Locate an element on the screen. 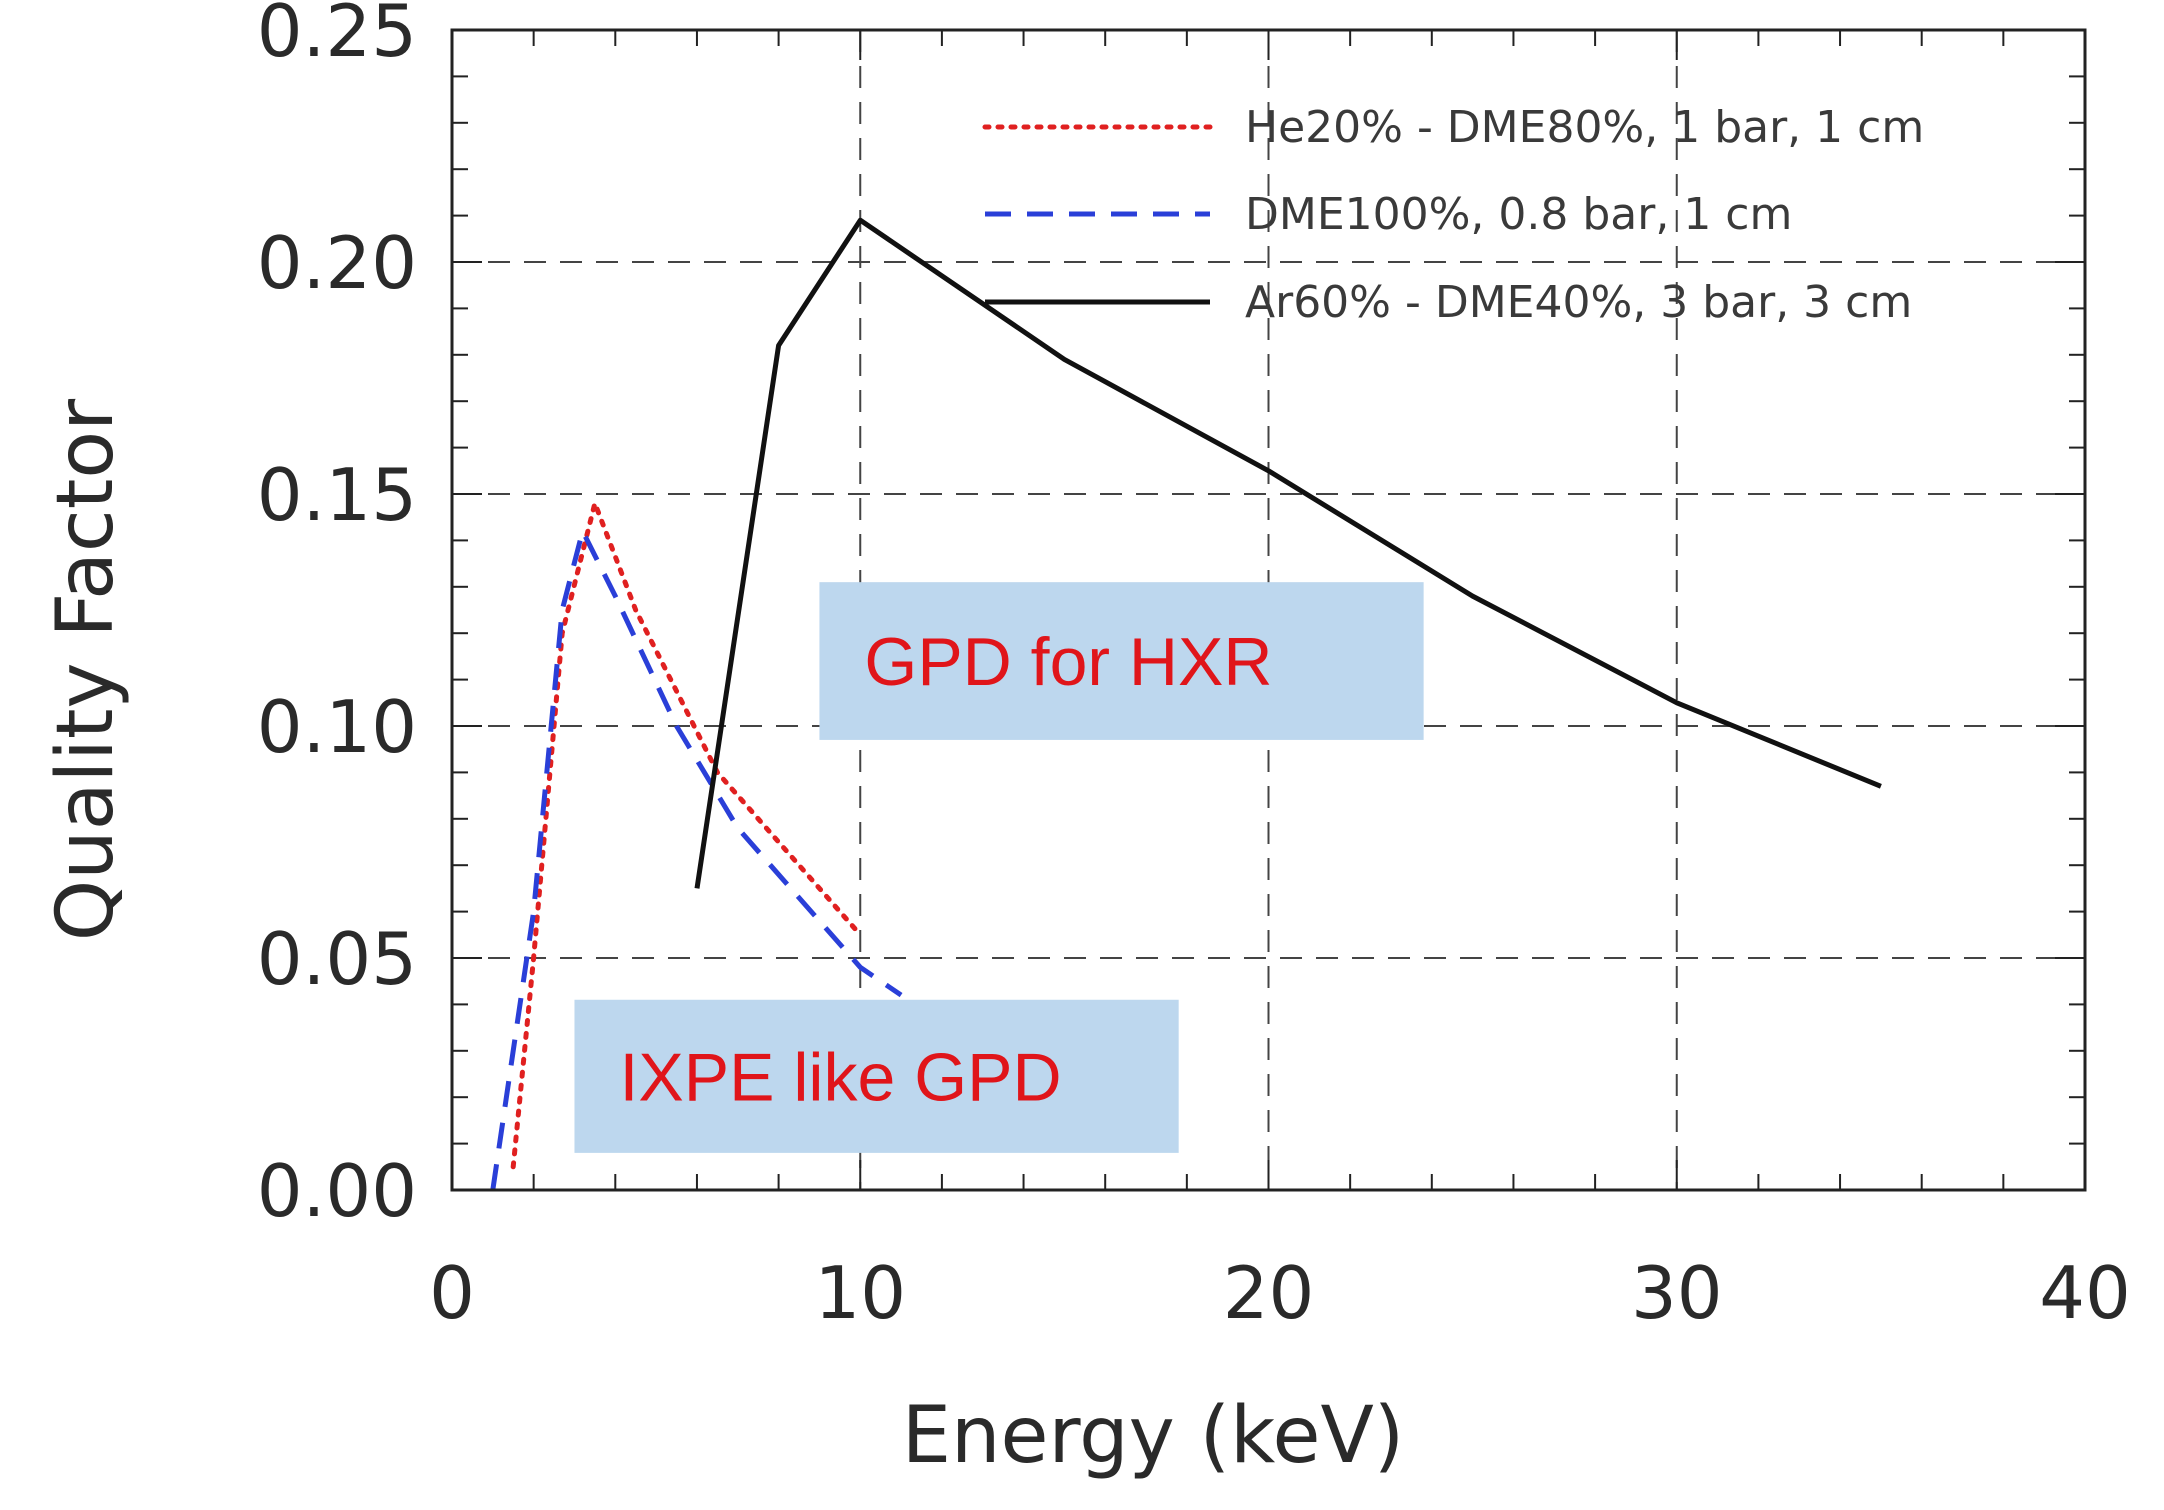 Image resolution: width=2164 pixels, height=1510 pixels. x-tick-label: 30 is located at coordinates (1677, 1293).